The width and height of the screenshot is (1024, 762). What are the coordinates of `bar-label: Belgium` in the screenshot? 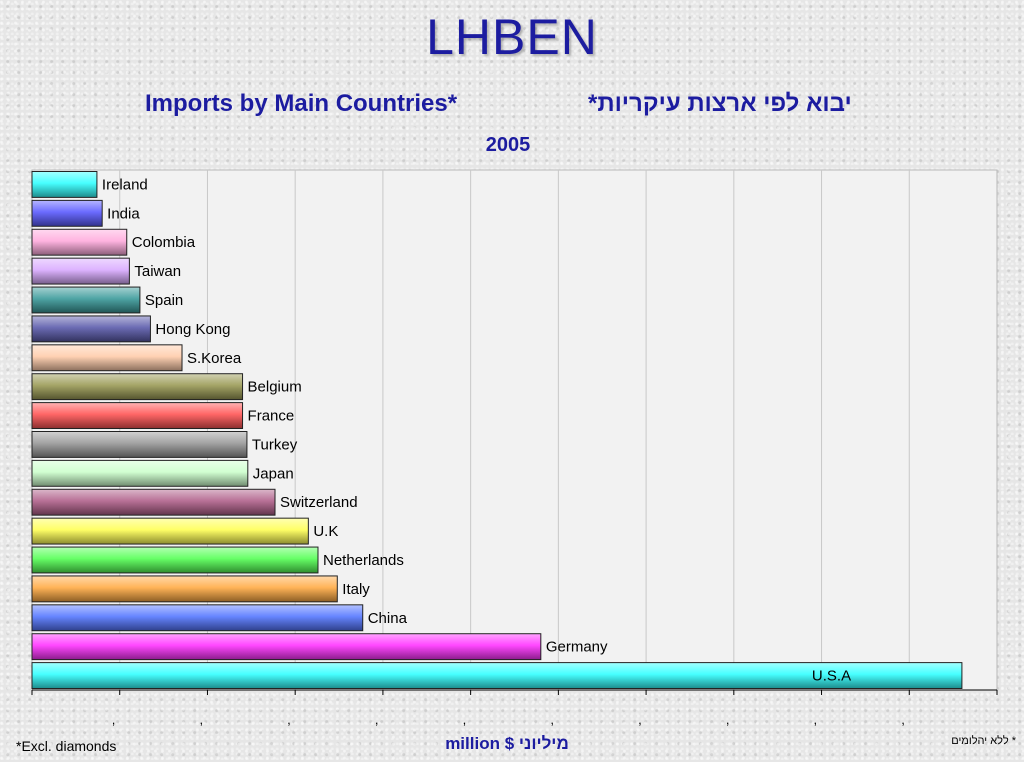 It's located at (275, 387).